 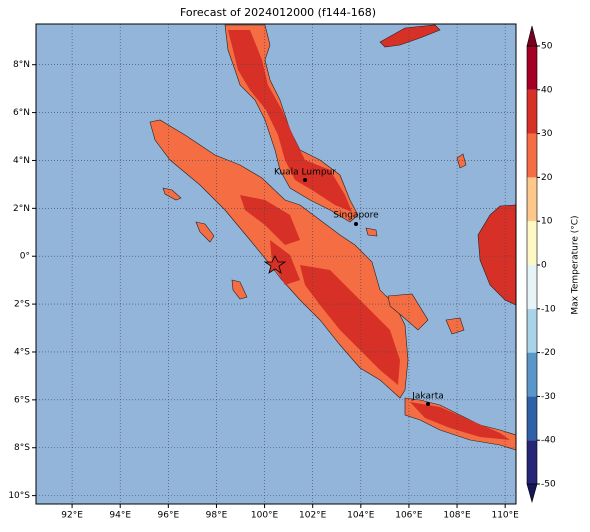 I want to click on belitung, so click(x=455, y=326).